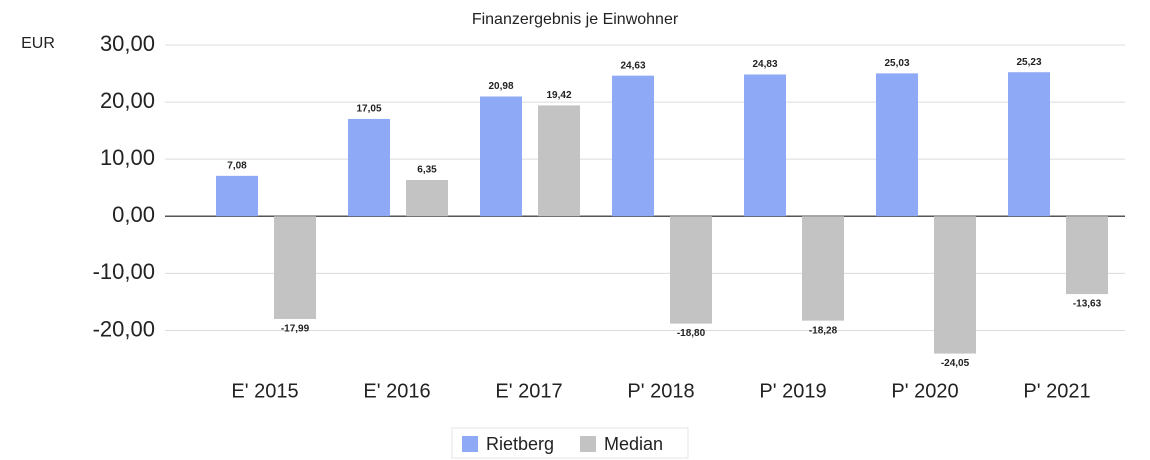  What do you see at coordinates (632, 65) in the screenshot?
I see `data-label: 24,63` at bounding box center [632, 65].